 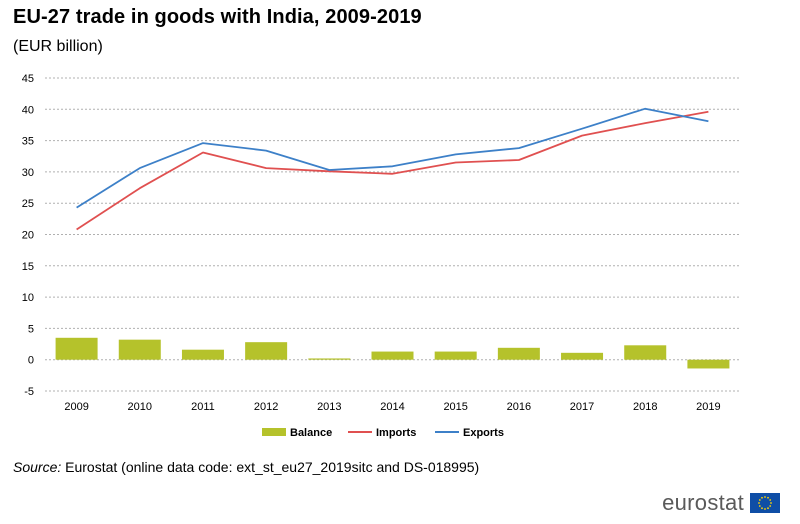 What do you see at coordinates (703, 502) in the screenshot?
I see `brand-name: eurostat` at bounding box center [703, 502].